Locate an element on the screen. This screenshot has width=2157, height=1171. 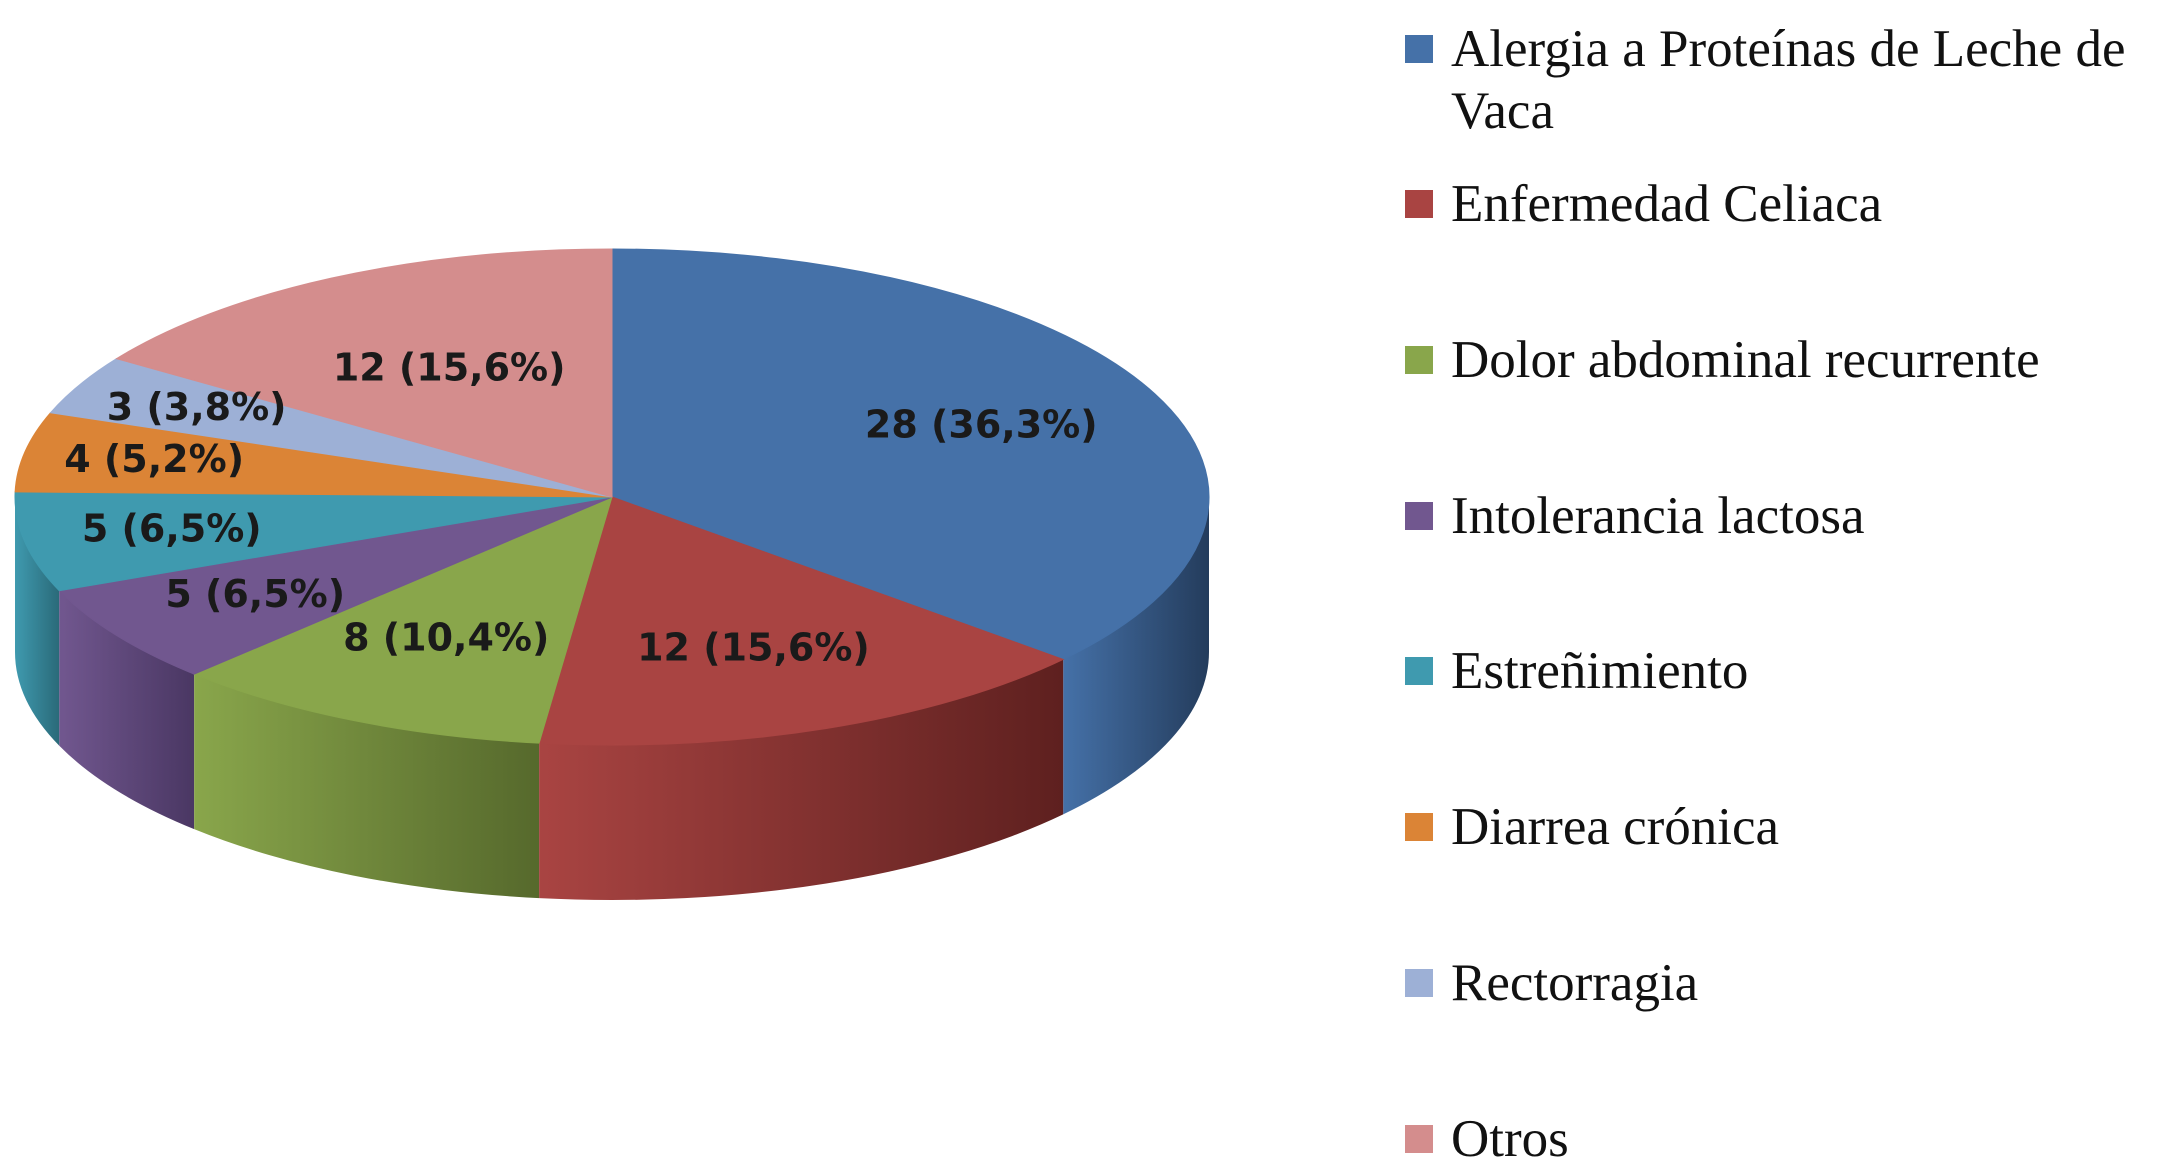
data-label-intolerancia-lactosa: 5 (6,5%) is located at coordinates (255, 594).